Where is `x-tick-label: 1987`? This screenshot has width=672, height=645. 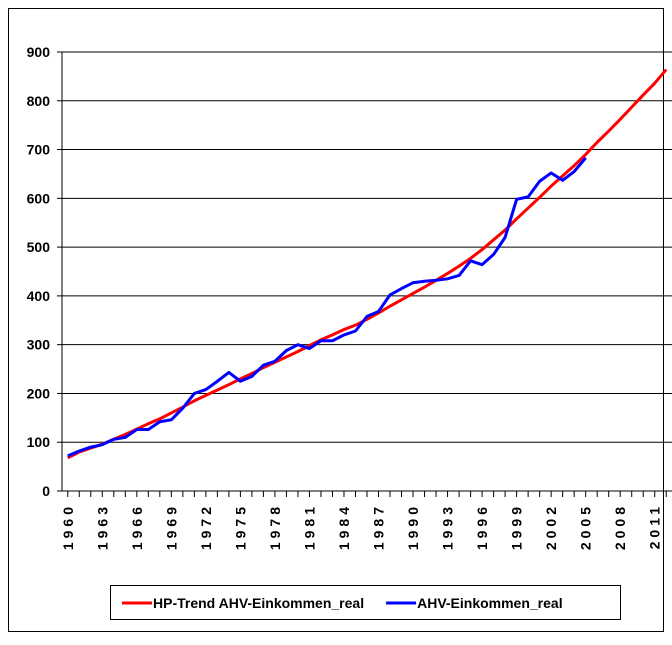
x-tick-label: 1987 is located at coordinates (379, 526).